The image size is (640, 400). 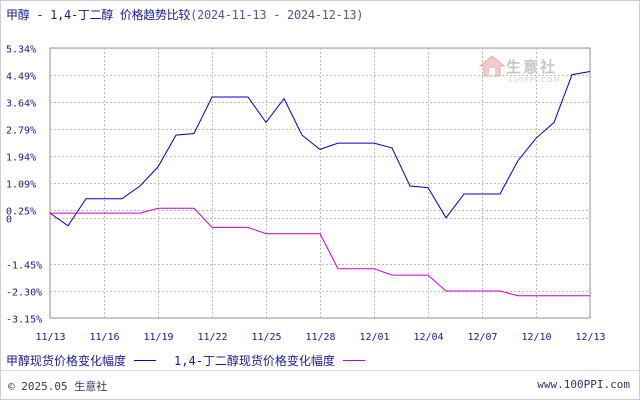 I want to click on x-tick-label: 12/04, so click(x=428, y=337).